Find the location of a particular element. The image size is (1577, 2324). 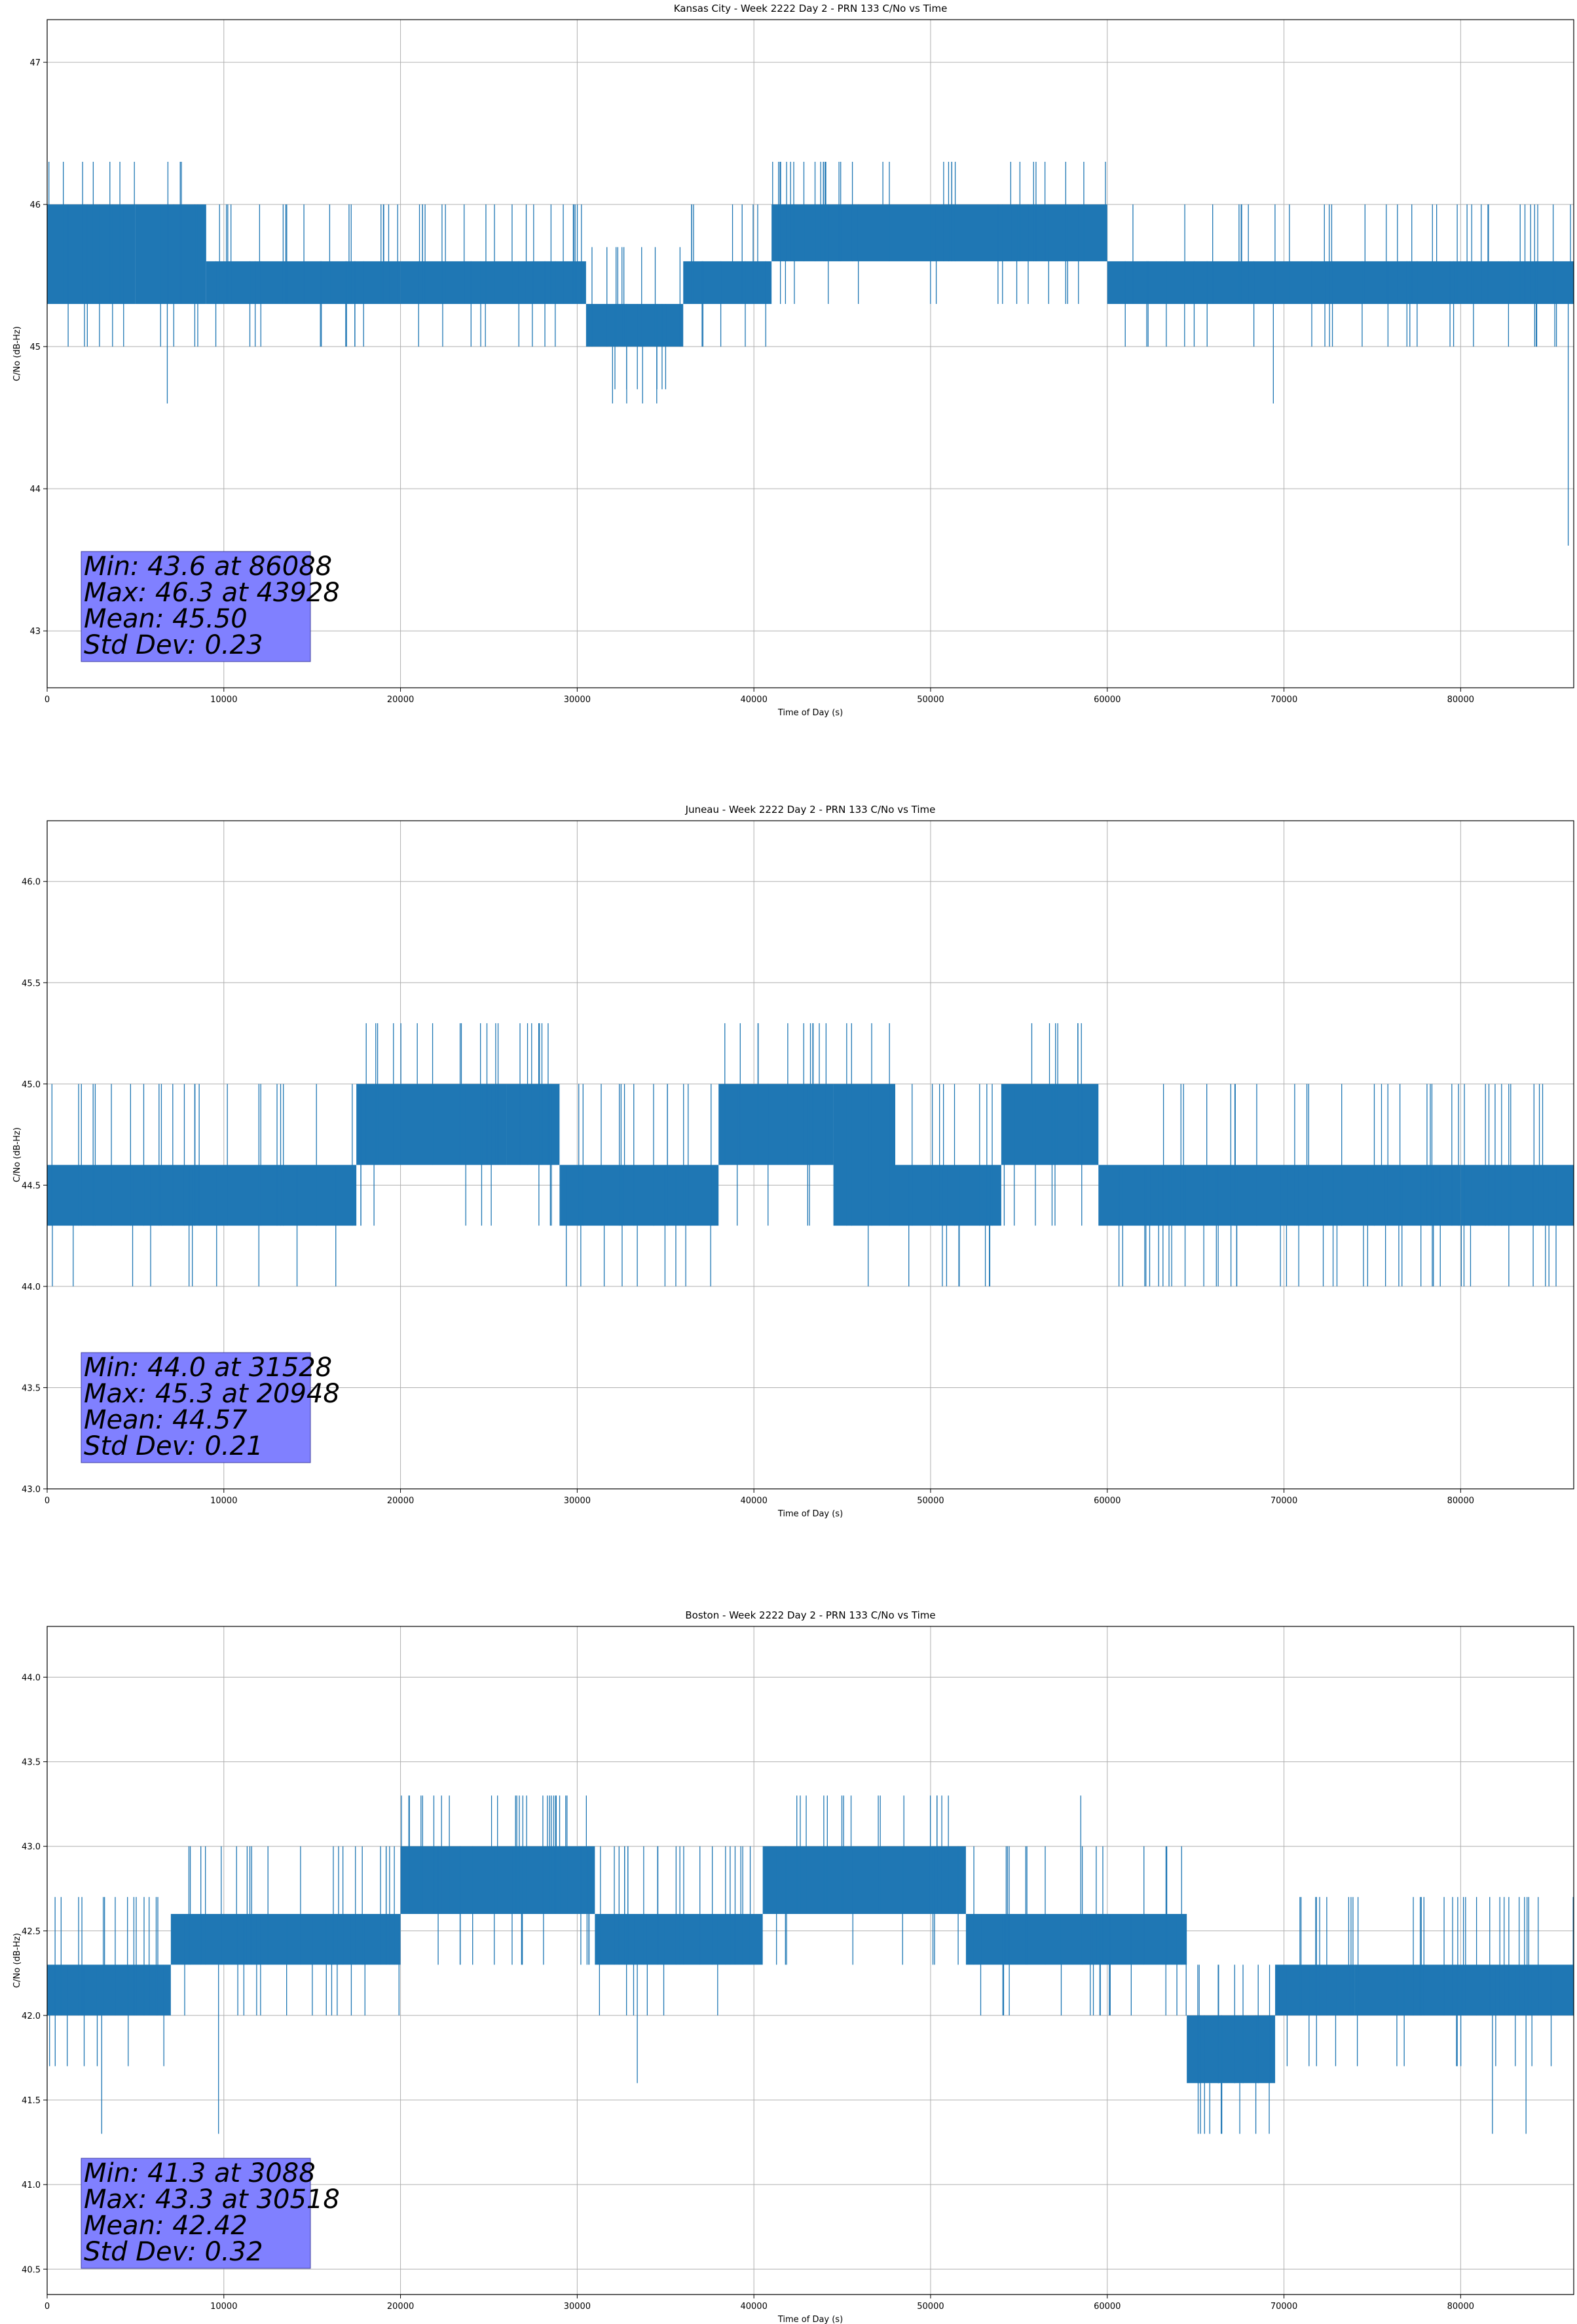

y-tick-label: 41.0 is located at coordinates (31, 2185).